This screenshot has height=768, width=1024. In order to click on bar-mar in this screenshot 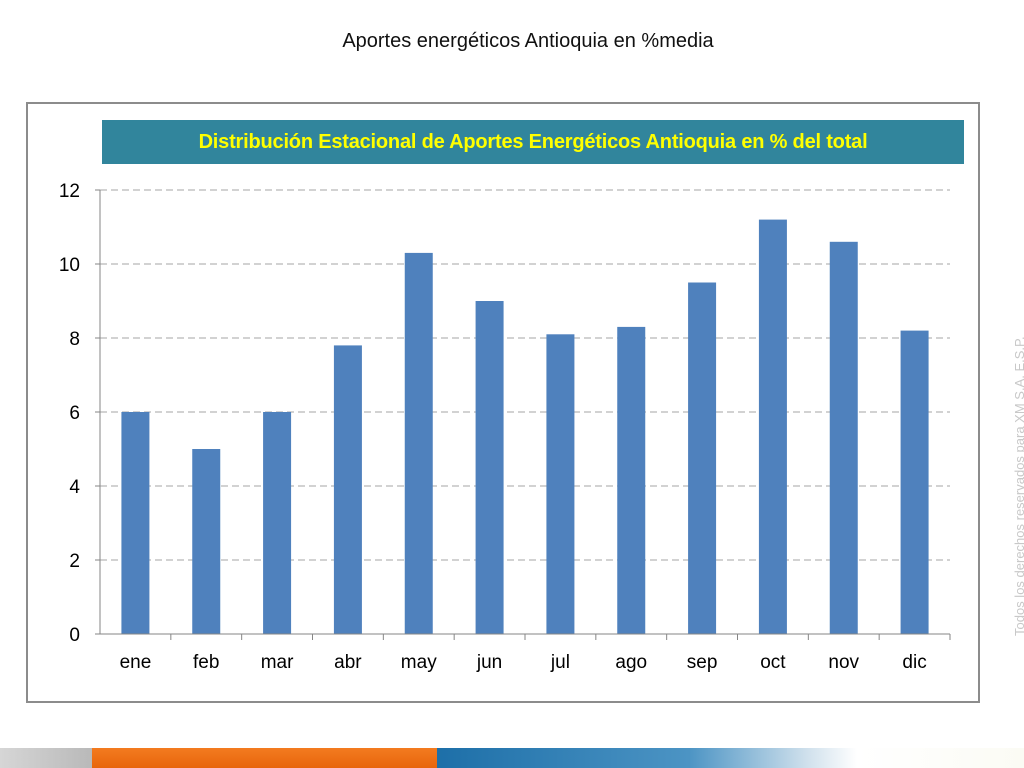, I will do `click(277, 523)`.